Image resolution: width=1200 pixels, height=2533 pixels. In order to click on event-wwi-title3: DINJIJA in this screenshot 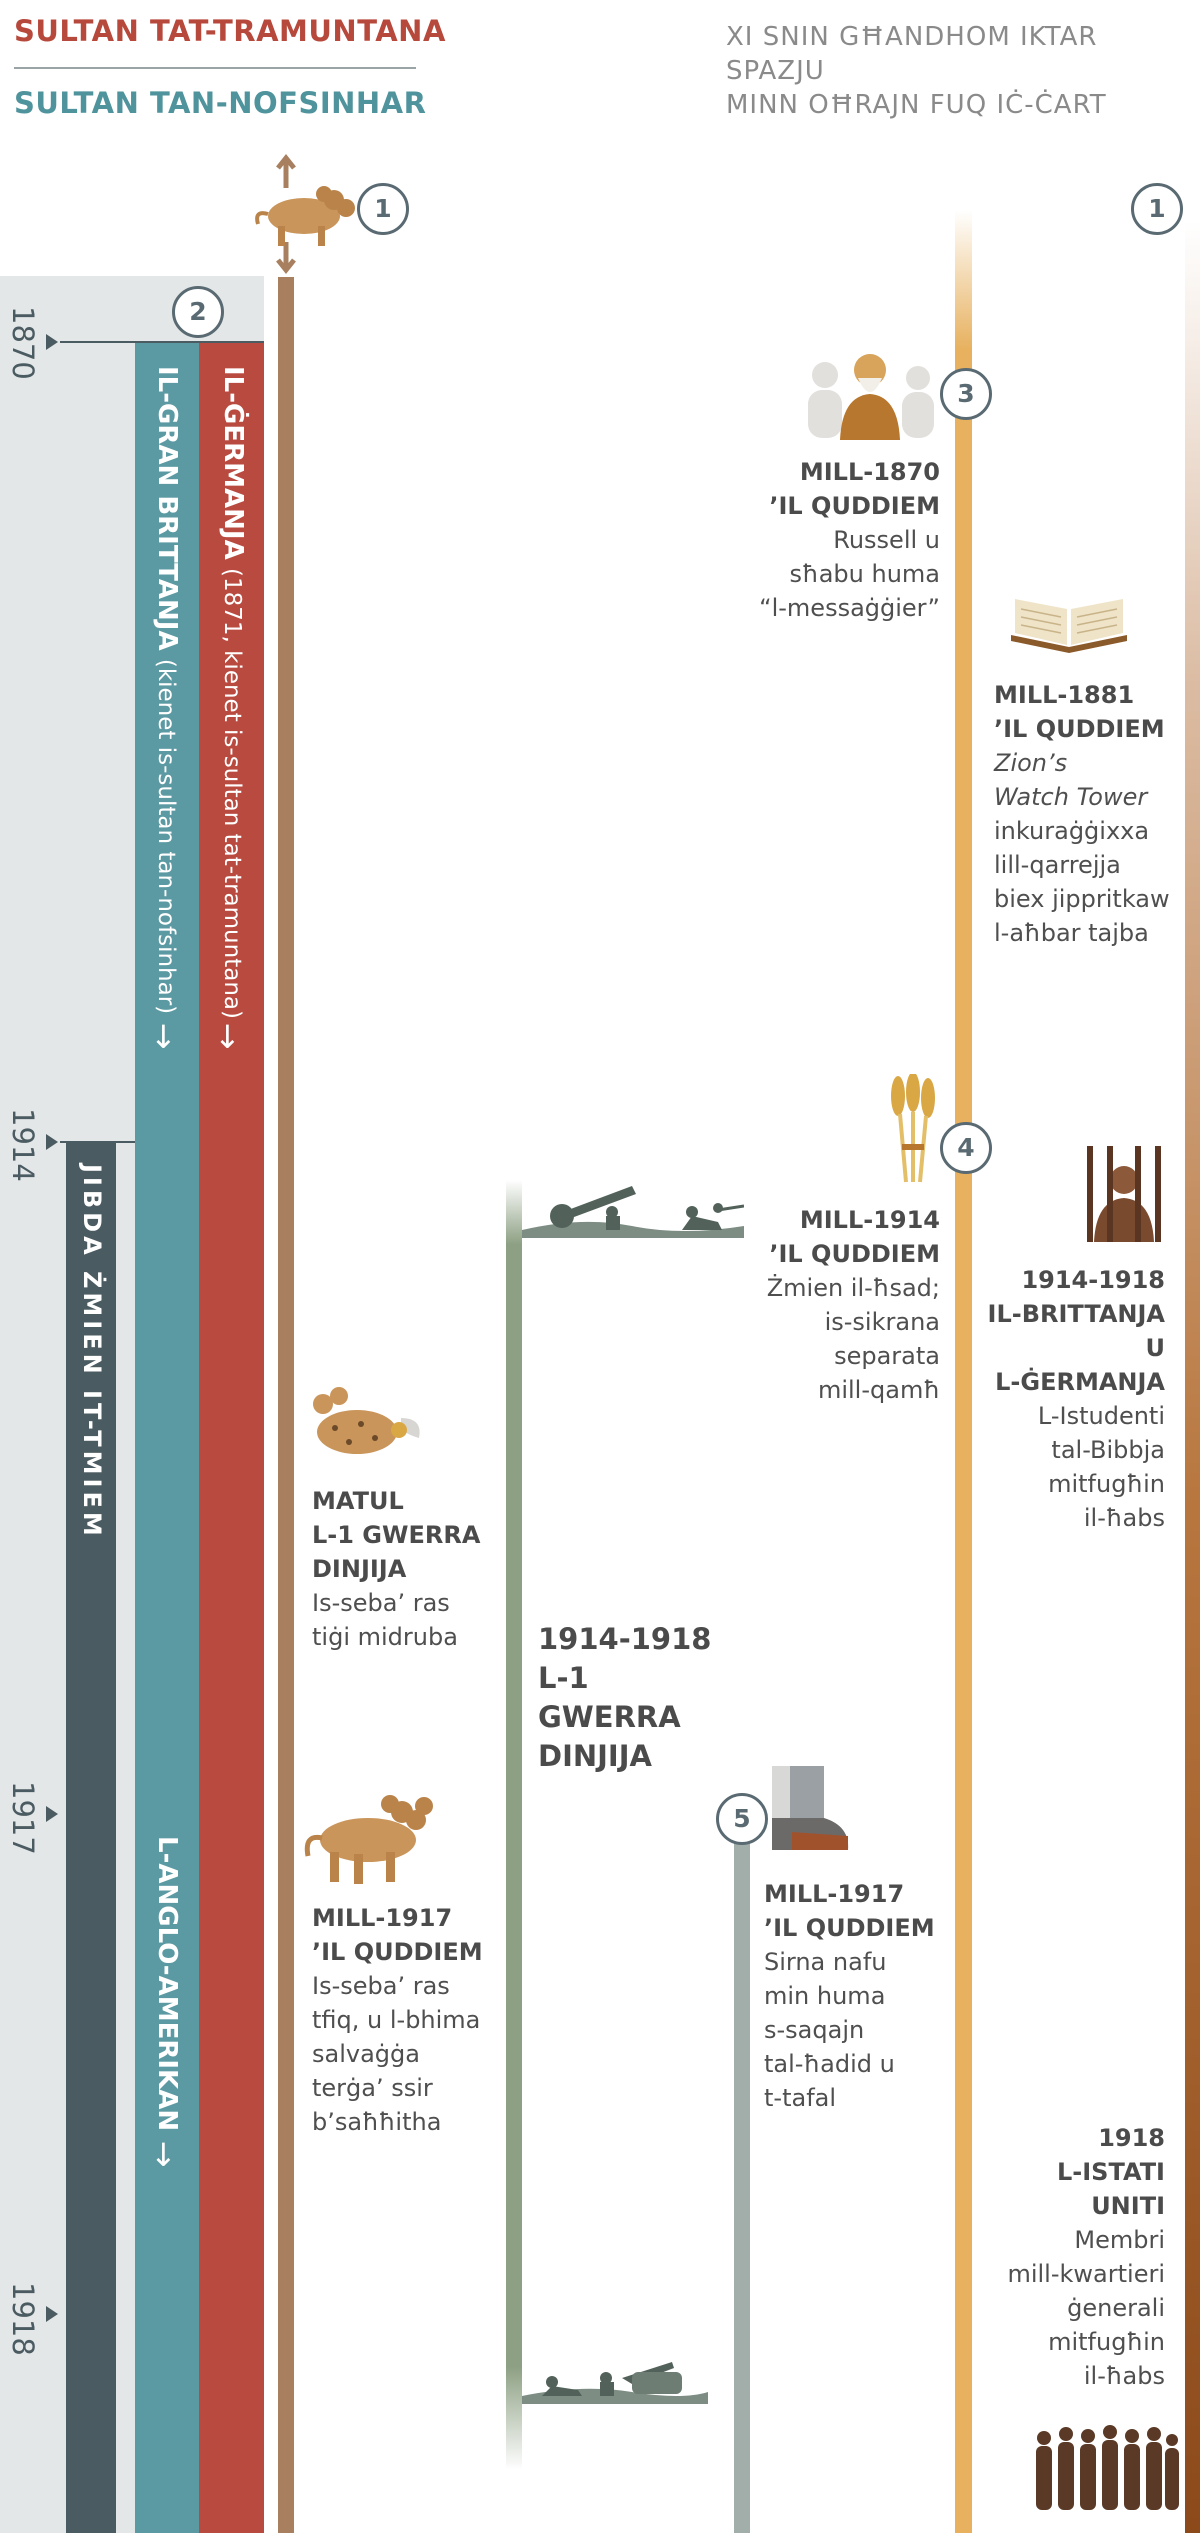, I will do `click(595, 1756)`.